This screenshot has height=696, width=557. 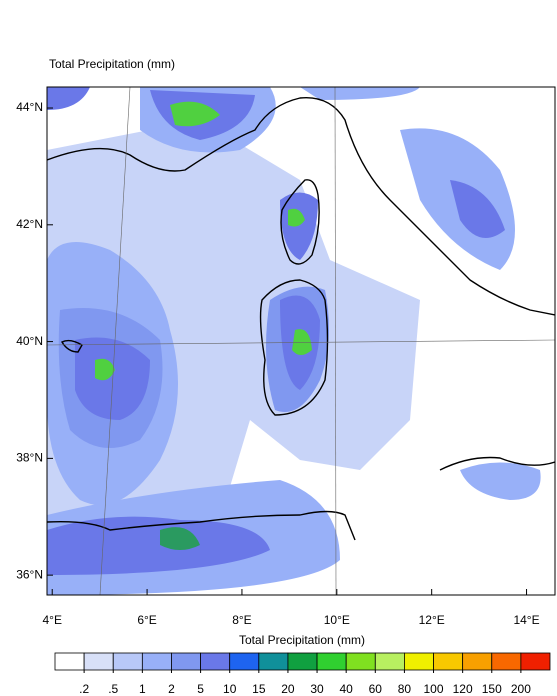 What do you see at coordinates (200, 689) in the screenshot?
I see `colorbar-label: 5` at bounding box center [200, 689].